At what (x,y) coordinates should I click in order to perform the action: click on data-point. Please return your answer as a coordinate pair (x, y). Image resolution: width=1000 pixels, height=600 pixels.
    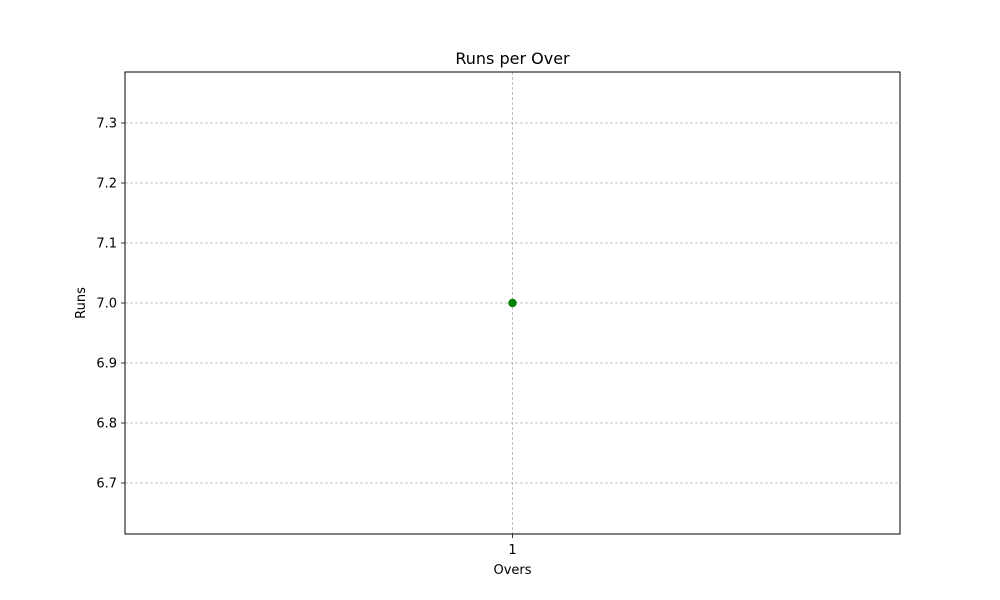
    Looking at the image, I should click on (512, 303).